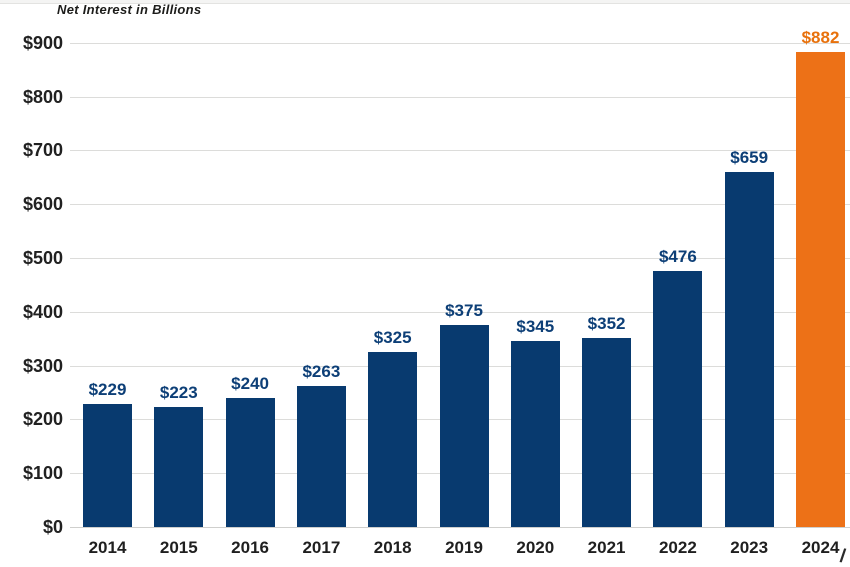 This screenshot has height=567, width=850. What do you see at coordinates (677, 547) in the screenshot?
I see `x-axis-tick-2022: 2022` at bounding box center [677, 547].